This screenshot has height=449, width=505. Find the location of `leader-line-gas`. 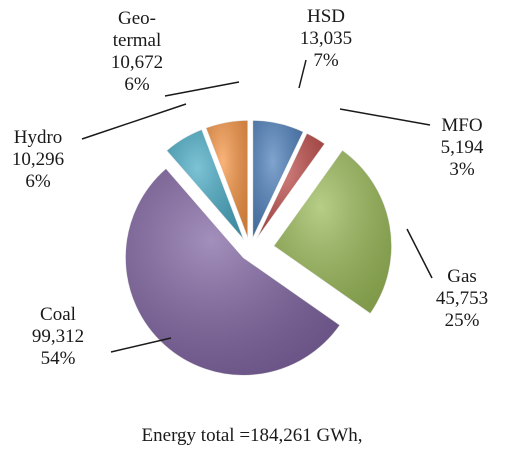

leader-line-gas is located at coordinates (419, 253).